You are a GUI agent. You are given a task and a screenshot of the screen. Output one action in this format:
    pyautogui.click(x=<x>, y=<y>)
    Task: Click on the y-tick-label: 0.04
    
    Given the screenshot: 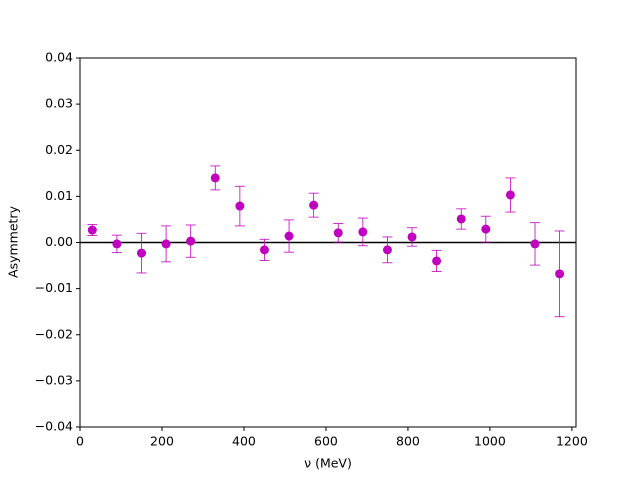 What is the action you would take?
    pyautogui.click(x=59, y=57)
    